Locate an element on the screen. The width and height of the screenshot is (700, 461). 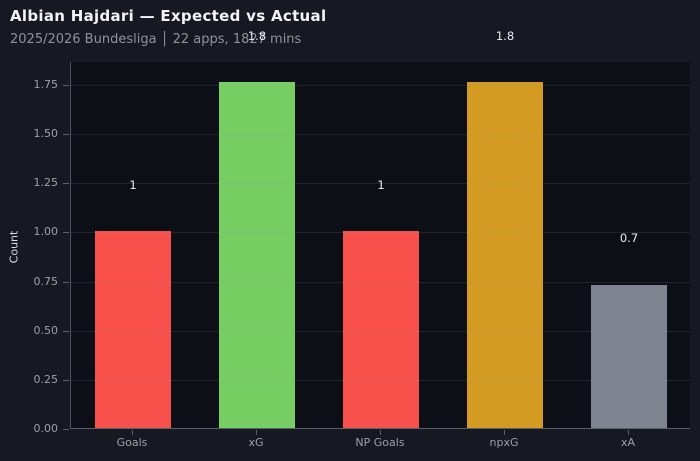
y-tick-label: 0.00 is located at coordinates (46, 428).